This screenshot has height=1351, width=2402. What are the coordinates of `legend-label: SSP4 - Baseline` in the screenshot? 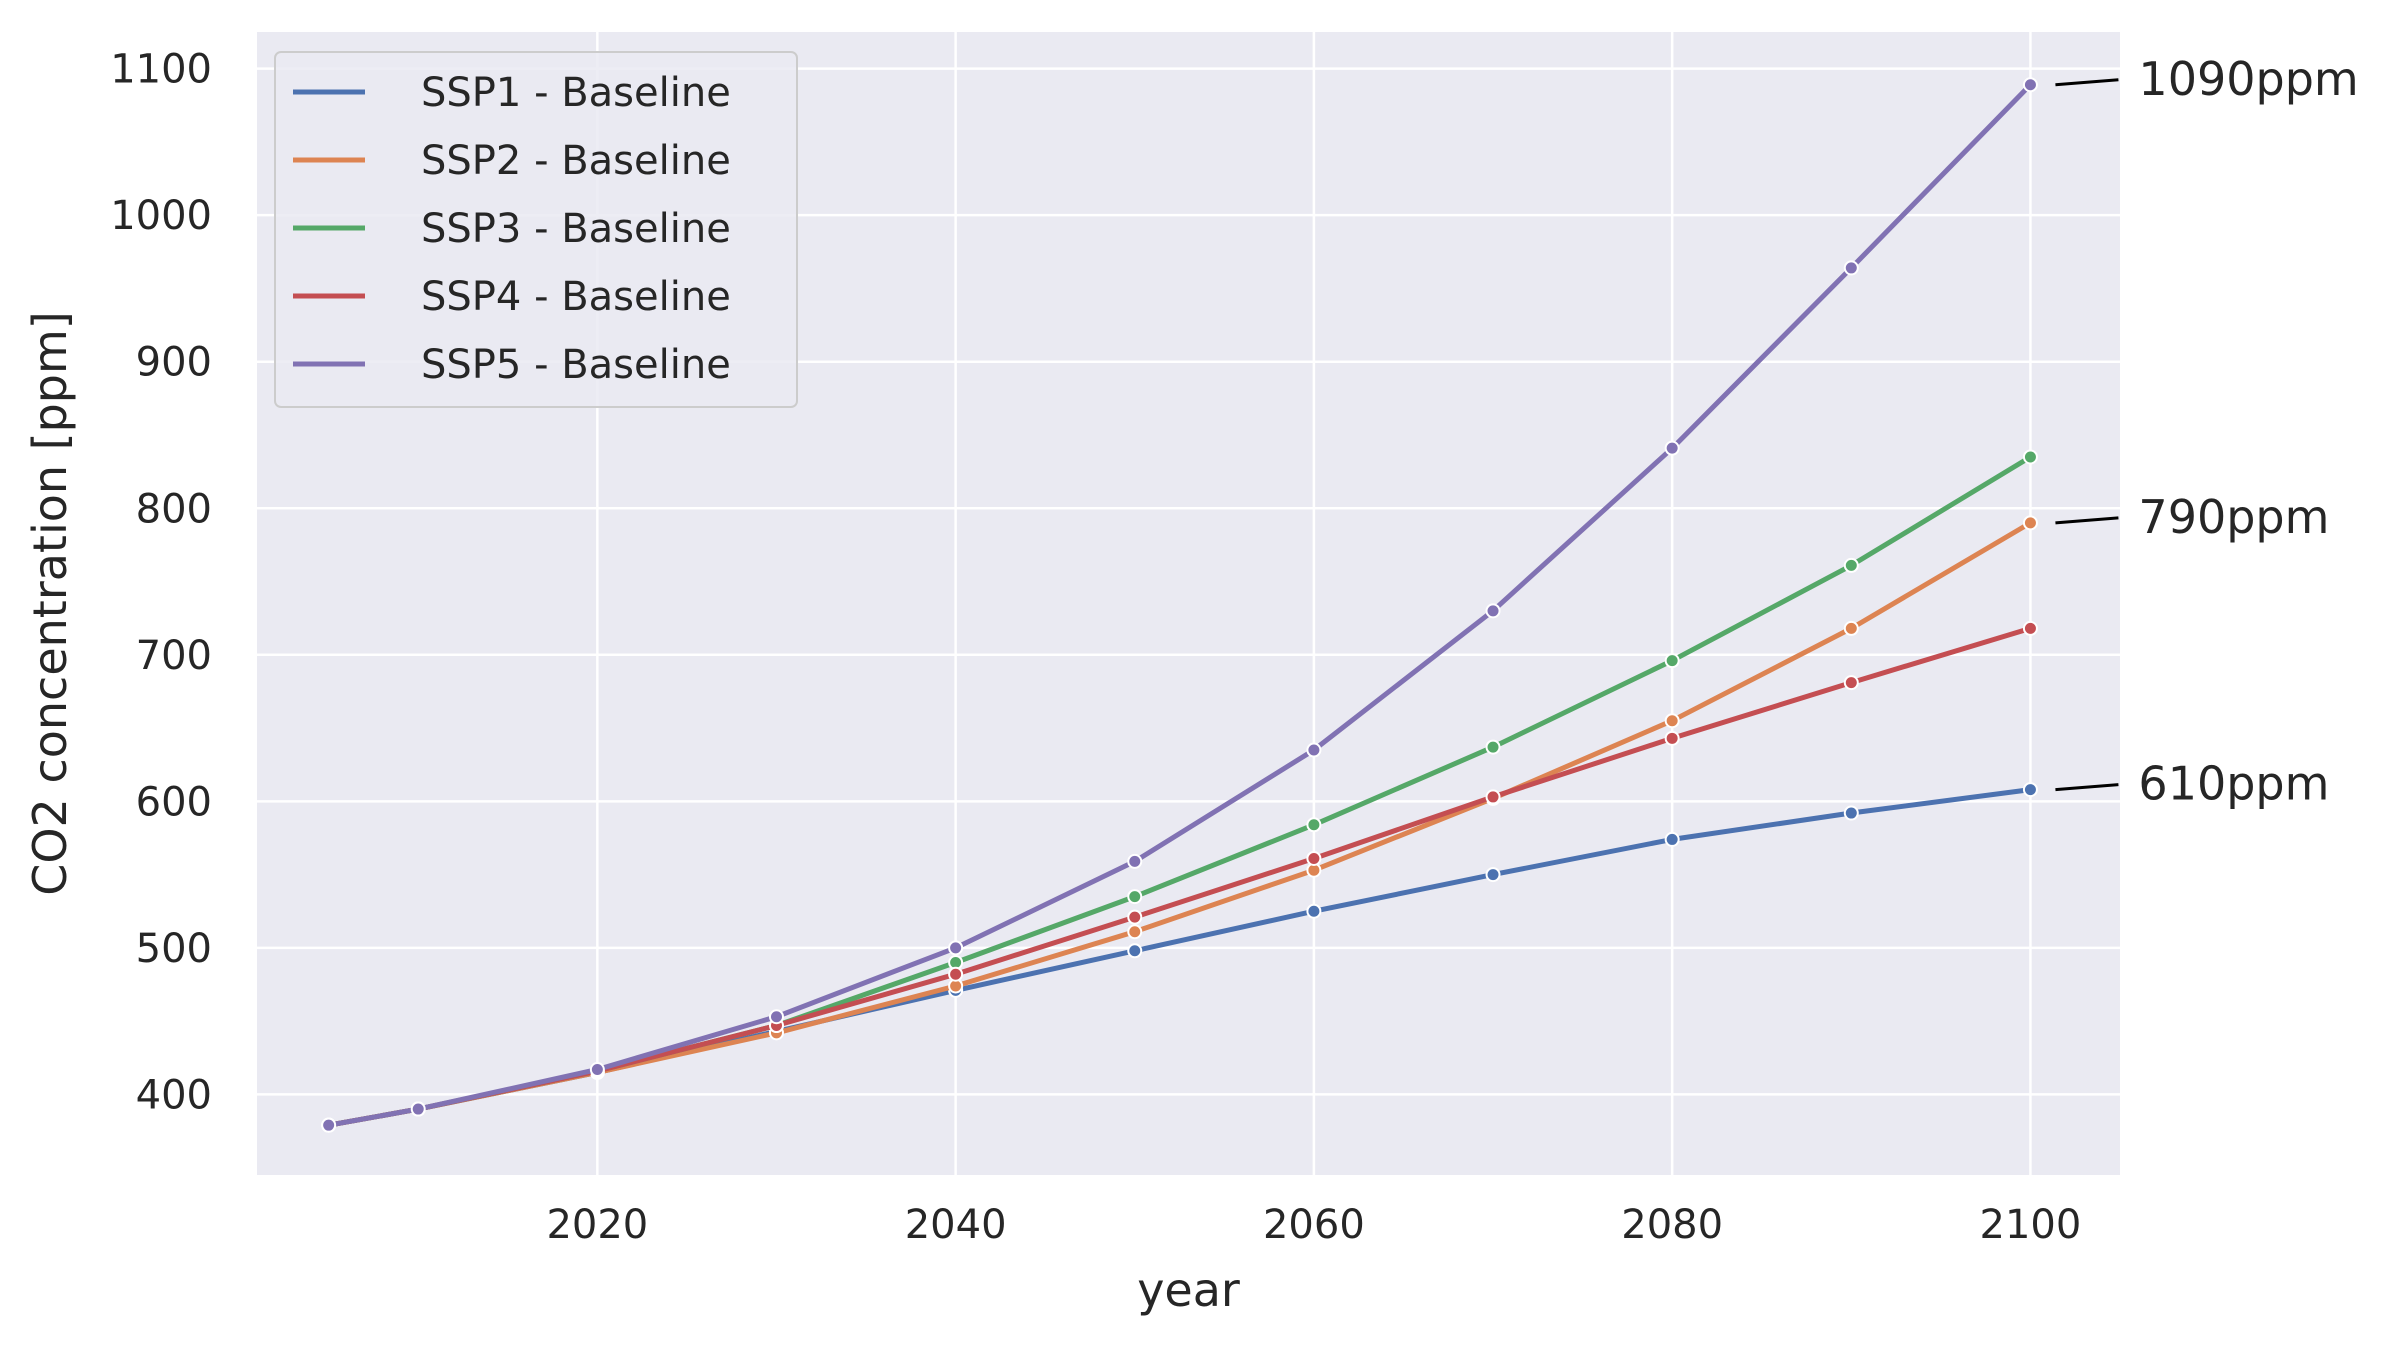 It's located at (576, 297).